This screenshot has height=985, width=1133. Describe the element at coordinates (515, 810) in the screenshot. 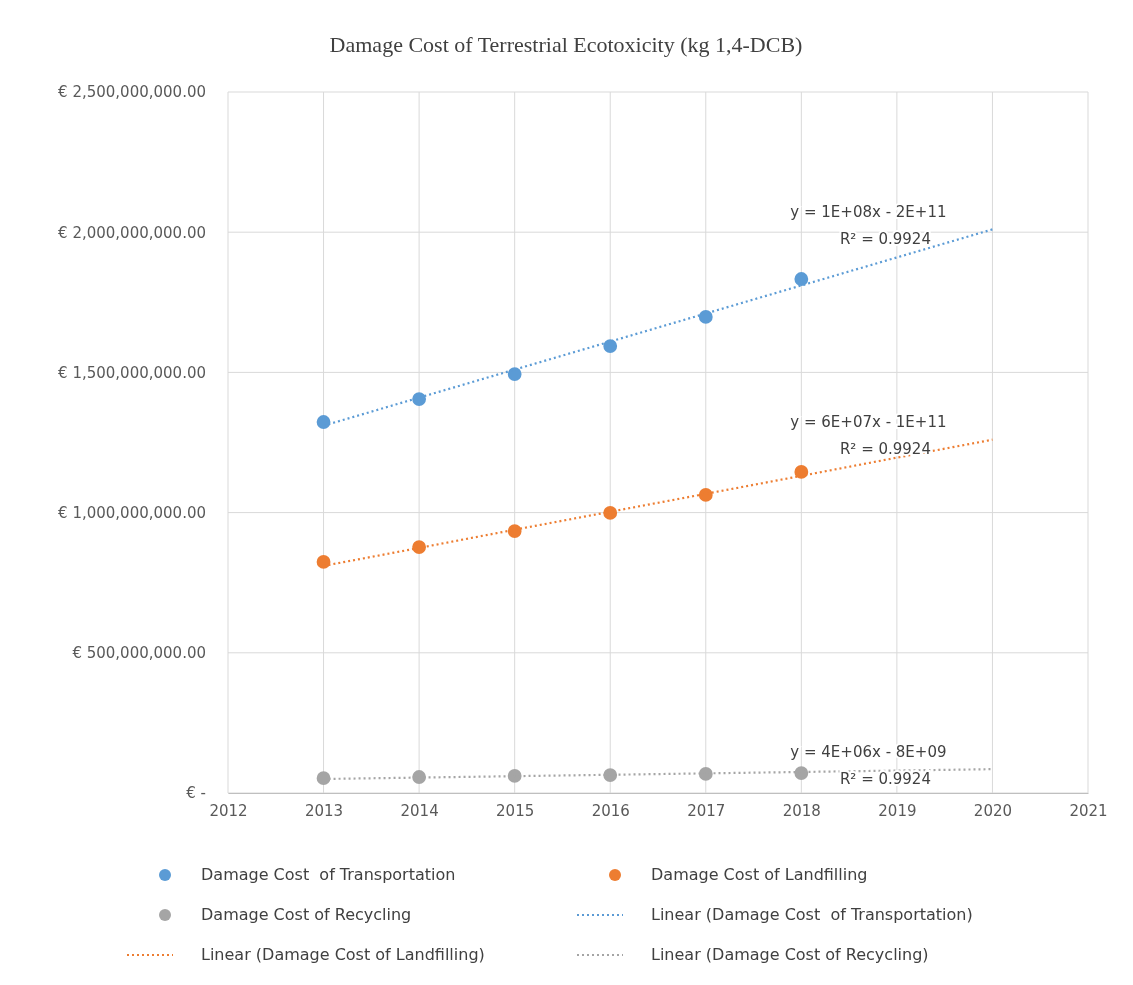

I see `x-tick-label: 2015` at that location.